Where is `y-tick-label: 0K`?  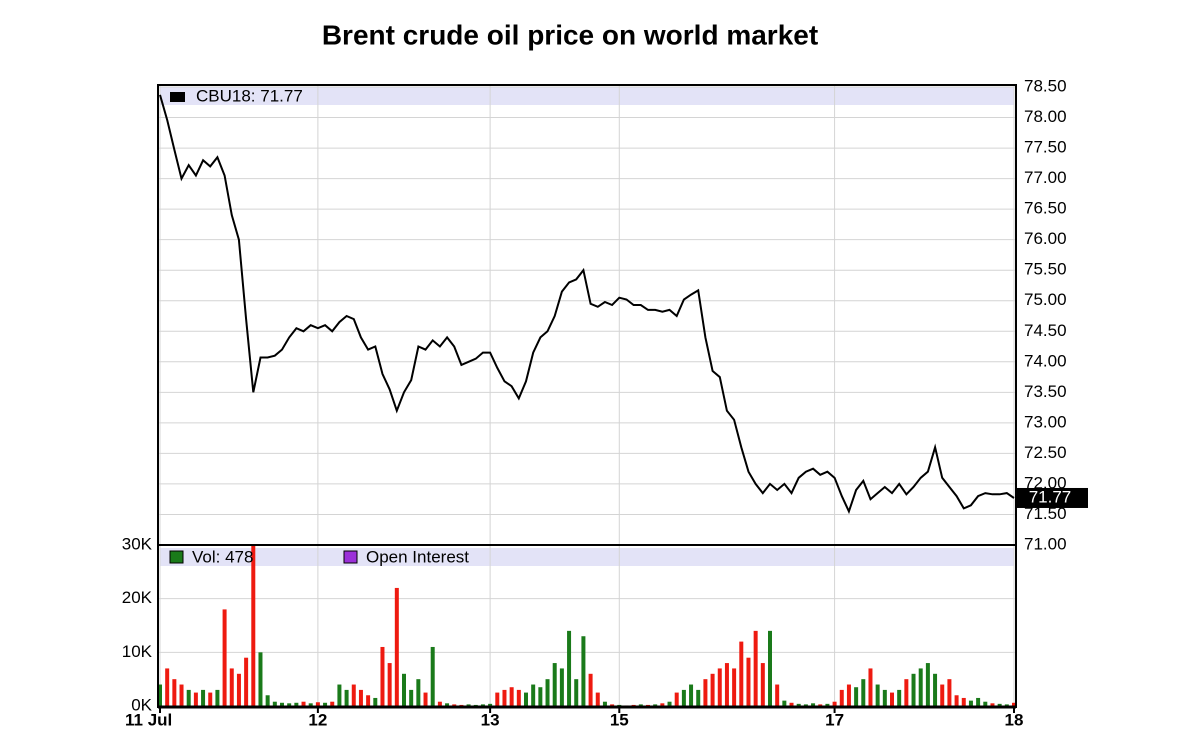
y-tick-label: 0K is located at coordinates (141, 704).